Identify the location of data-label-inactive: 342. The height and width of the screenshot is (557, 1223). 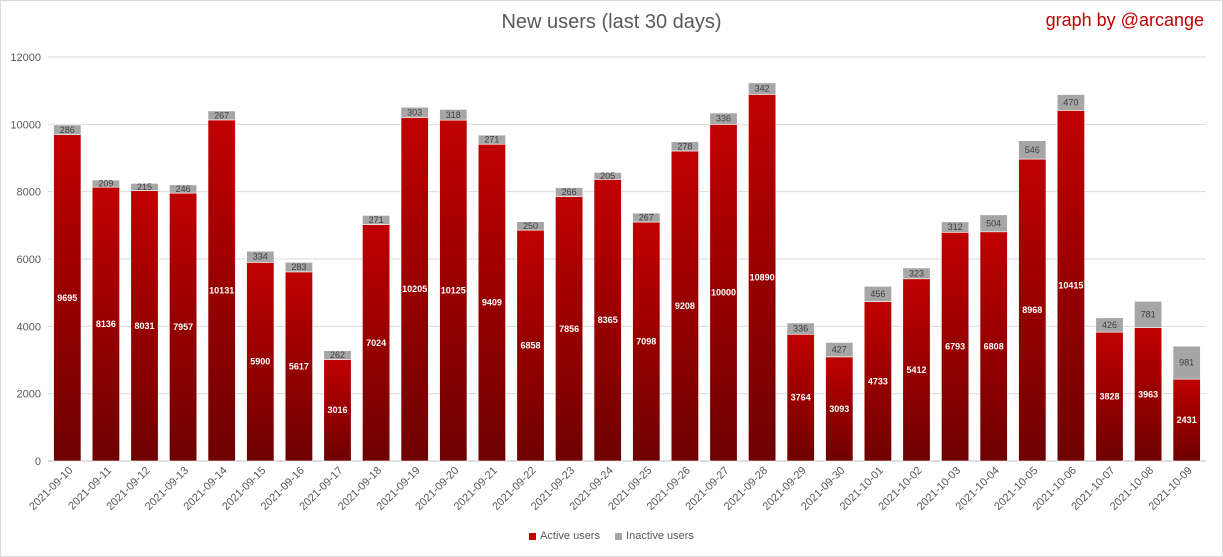
(762, 89).